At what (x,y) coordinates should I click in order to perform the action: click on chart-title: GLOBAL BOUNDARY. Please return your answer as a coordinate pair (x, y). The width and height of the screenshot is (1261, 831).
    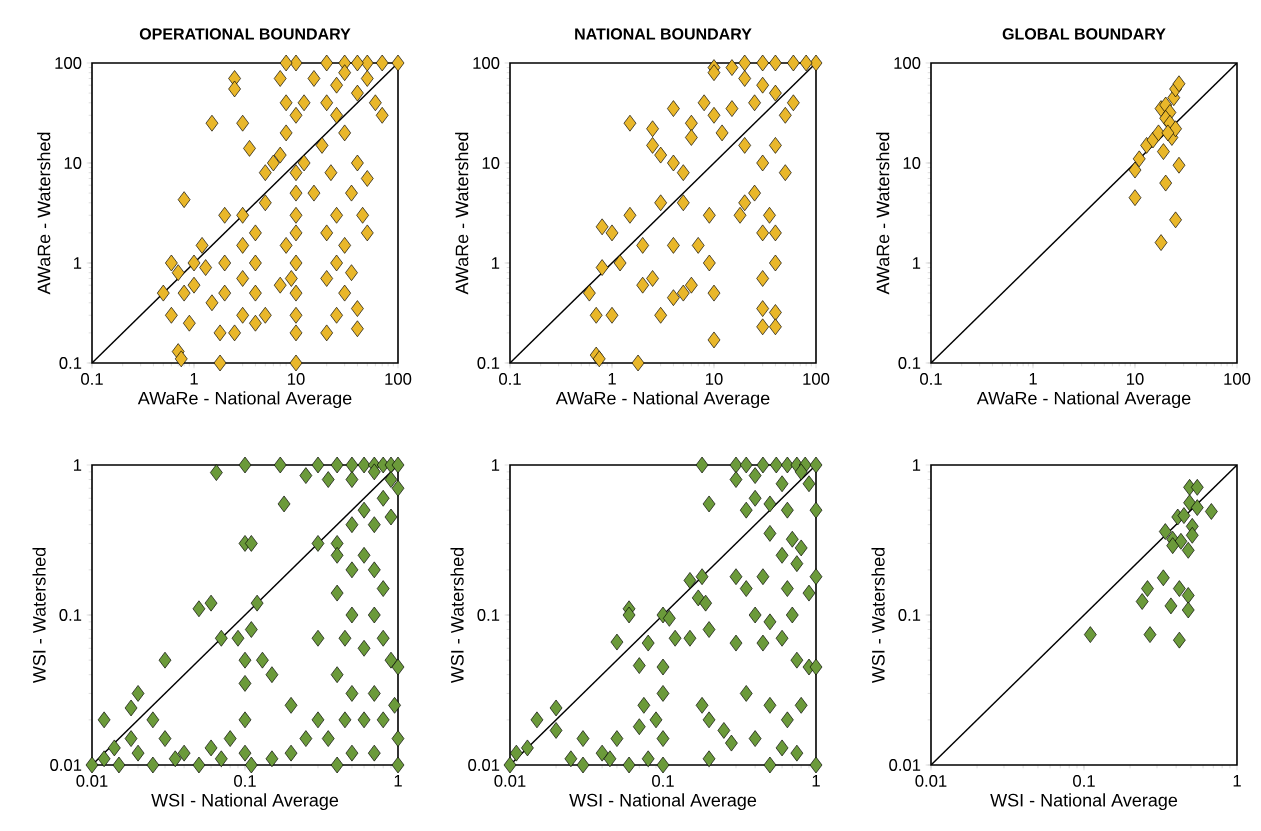
    Looking at the image, I should click on (1084, 34).